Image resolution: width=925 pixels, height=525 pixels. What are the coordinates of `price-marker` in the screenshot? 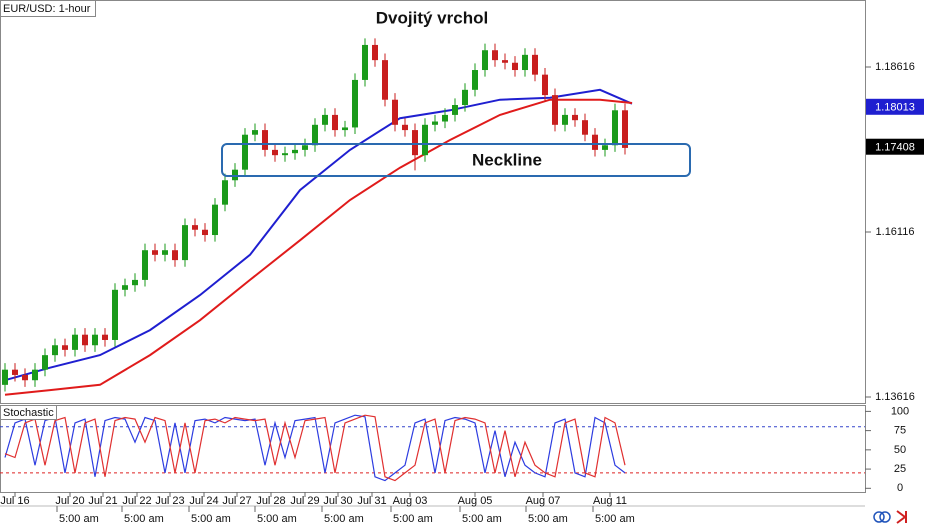 It's located at (895, 106).